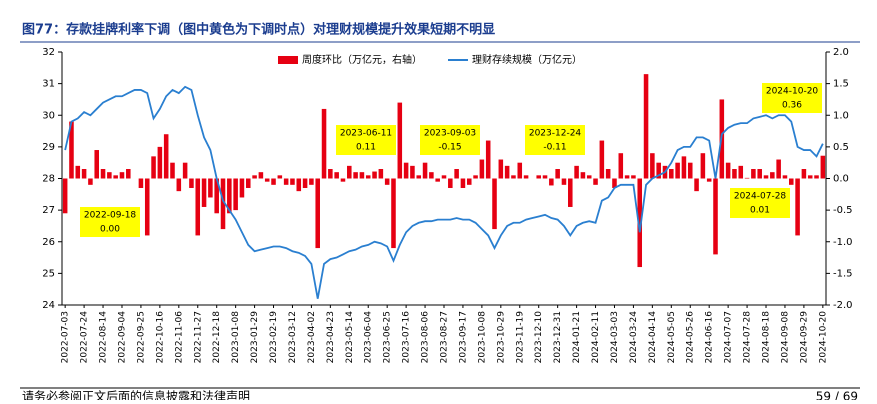 This screenshot has height=404, width=877. What do you see at coordinates (85, 337) in the screenshot?
I see `x-tick-label: 2022-07-24` at bounding box center [85, 337].